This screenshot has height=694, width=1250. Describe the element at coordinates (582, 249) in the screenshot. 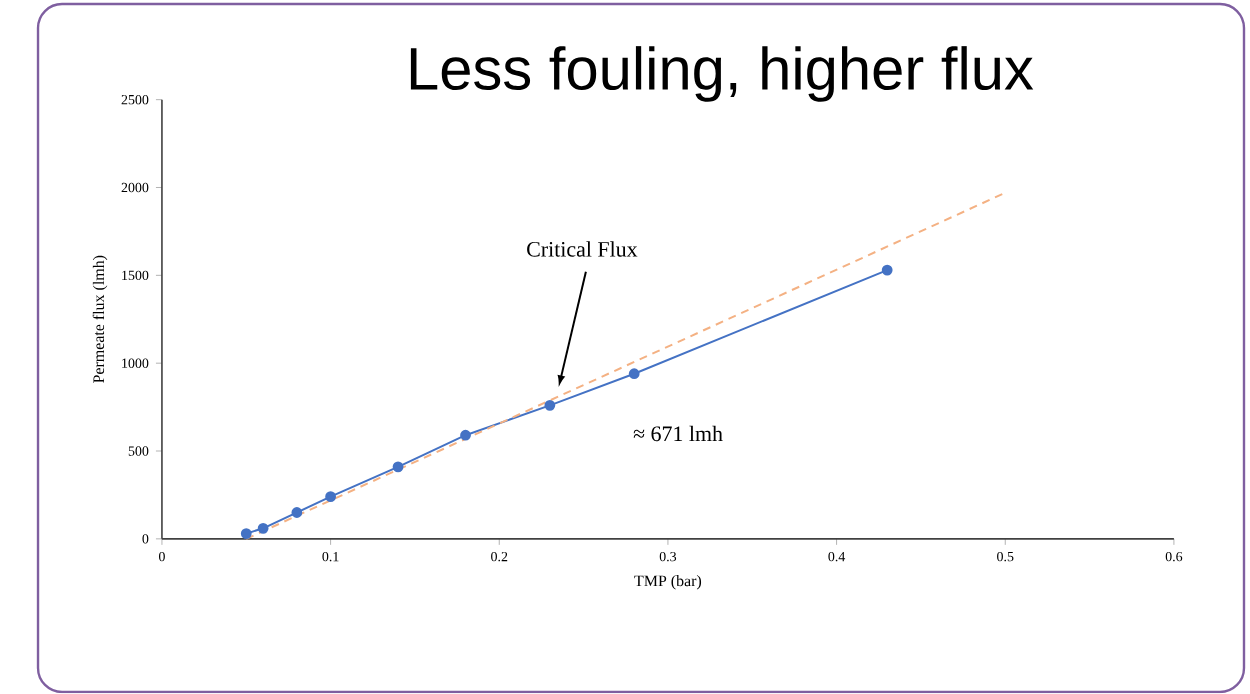

I see `annotation: Critical Flux` at that location.